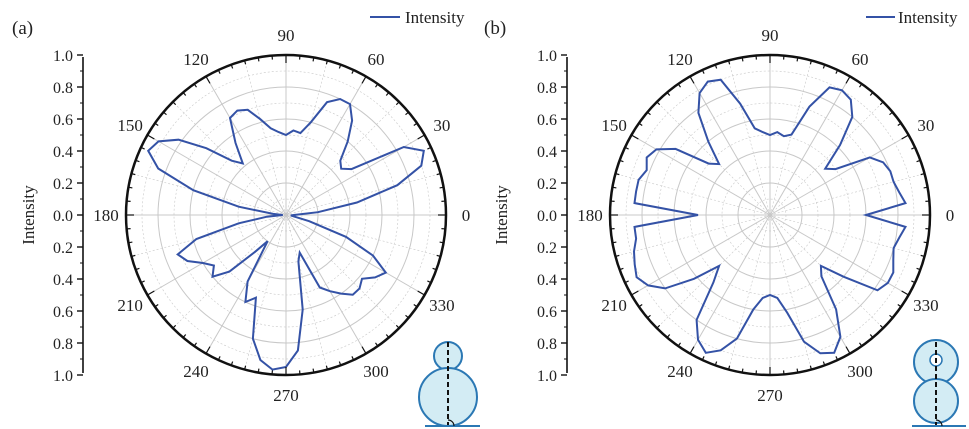  I want to click on legend-b: Intensity, so click(912, 17).